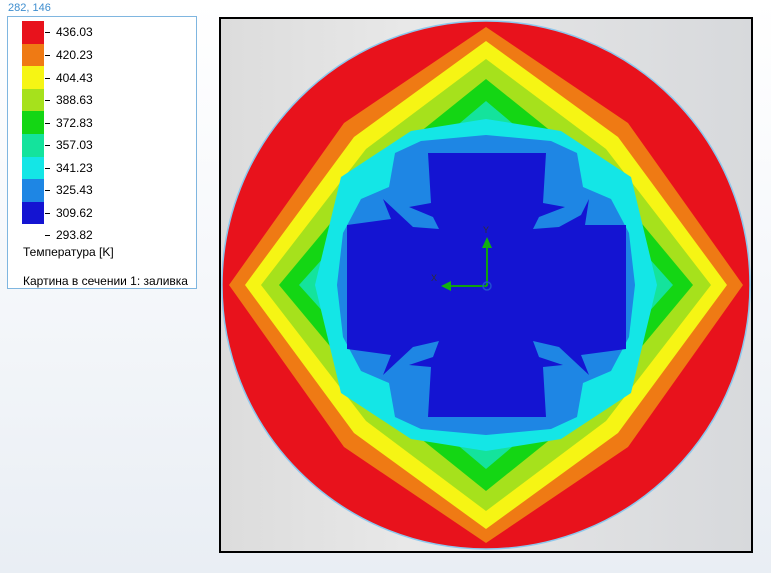 This screenshot has height=573, width=771. What do you see at coordinates (74, 213) in the screenshot?
I see `legend-tick: 309.62` at bounding box center [74, 213].